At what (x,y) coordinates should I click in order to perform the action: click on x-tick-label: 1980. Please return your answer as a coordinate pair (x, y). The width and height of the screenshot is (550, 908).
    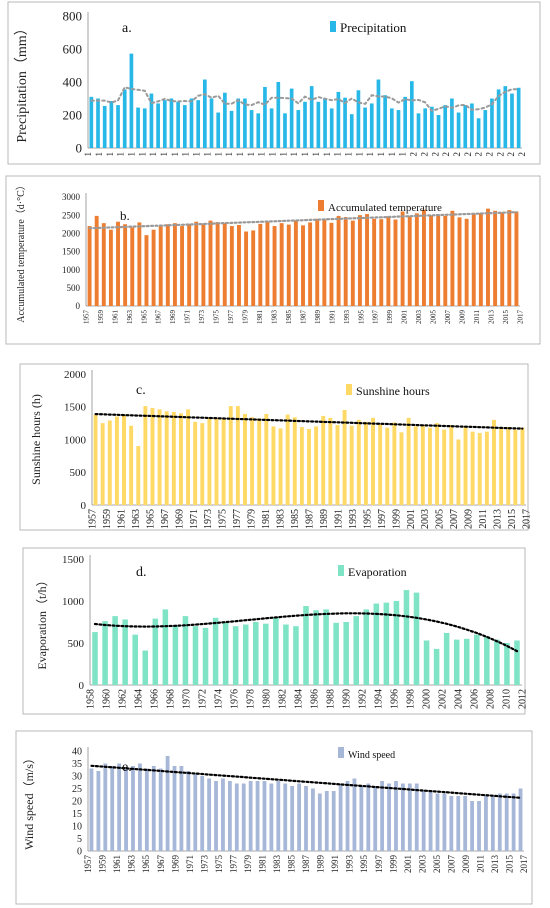
    Looking at the image, I should click on (267, 699).